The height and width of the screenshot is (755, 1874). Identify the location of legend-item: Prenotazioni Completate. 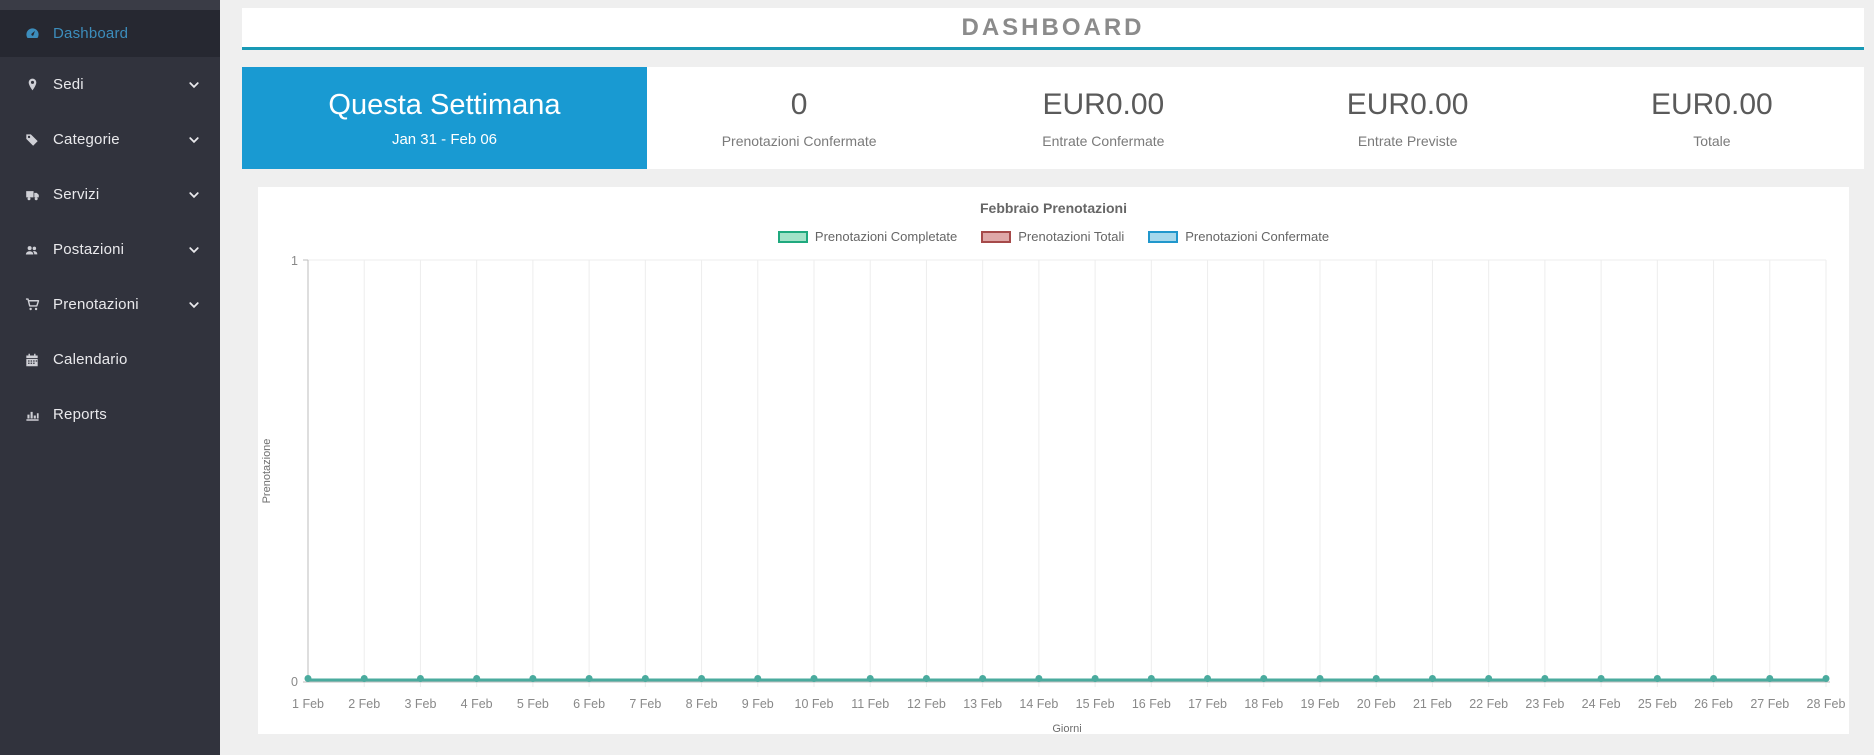
(867, 236).